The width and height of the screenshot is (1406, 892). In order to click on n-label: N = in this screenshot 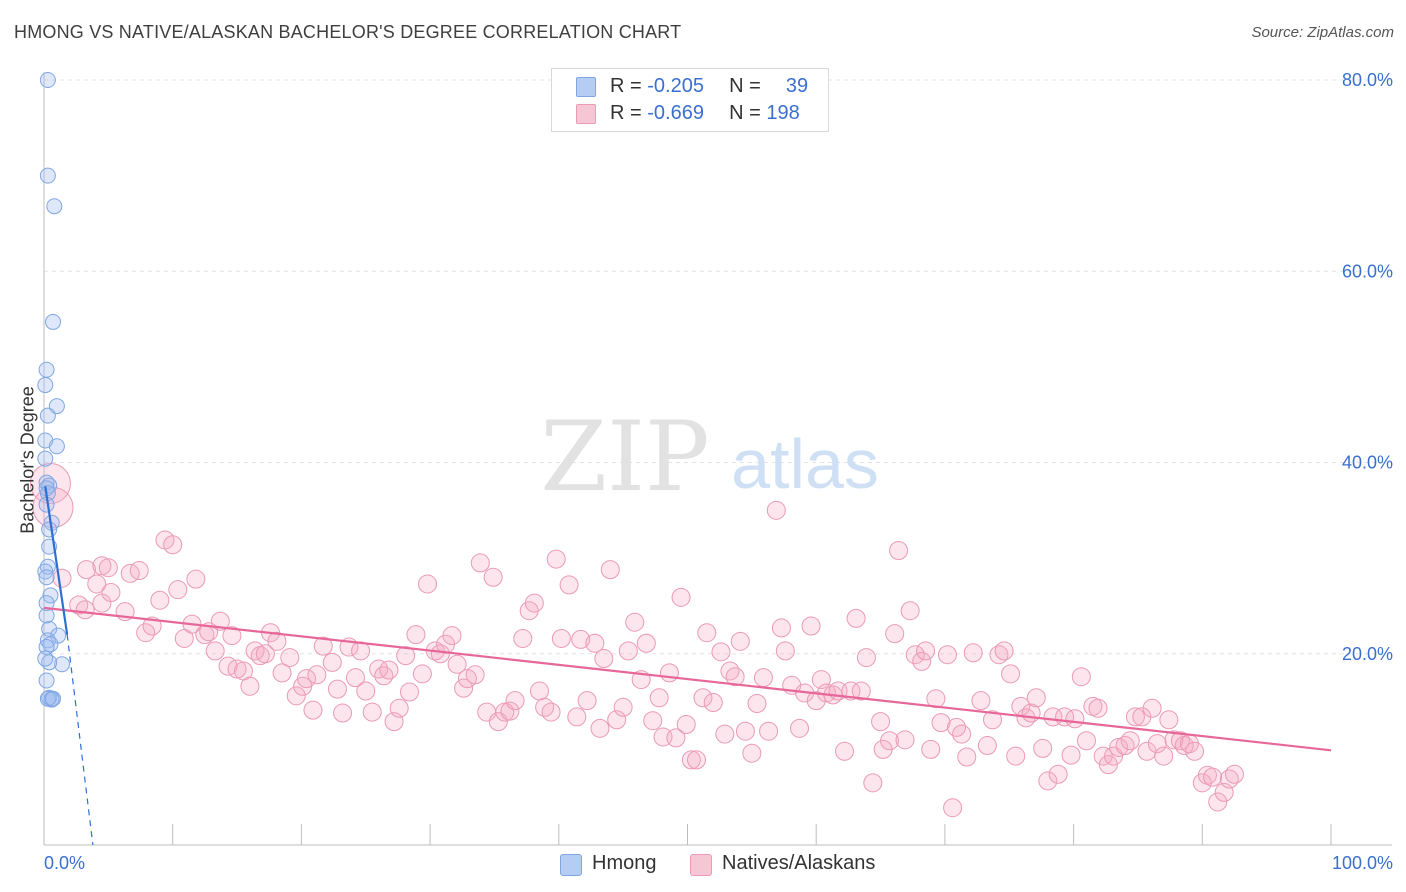, I will do `click(745, 113)`.